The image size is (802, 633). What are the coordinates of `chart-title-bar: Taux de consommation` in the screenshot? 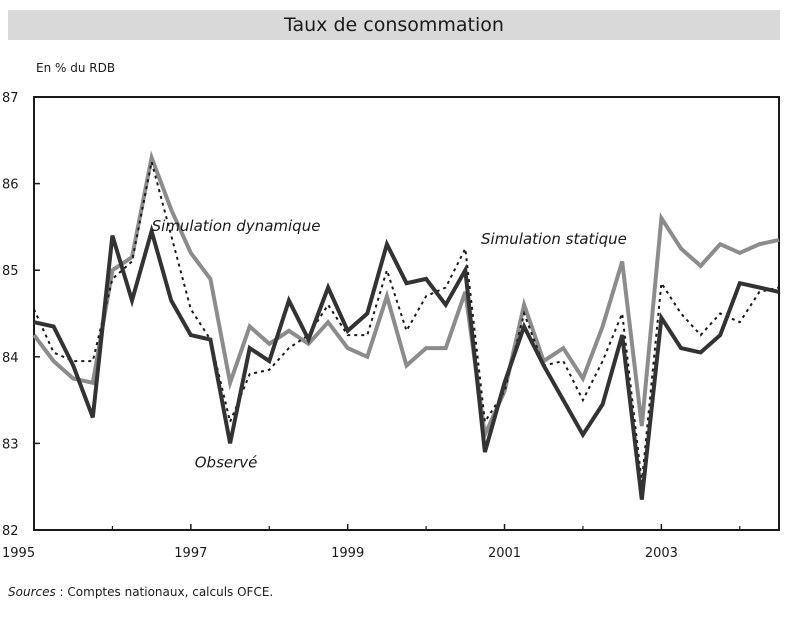 It's located at (394, 25).